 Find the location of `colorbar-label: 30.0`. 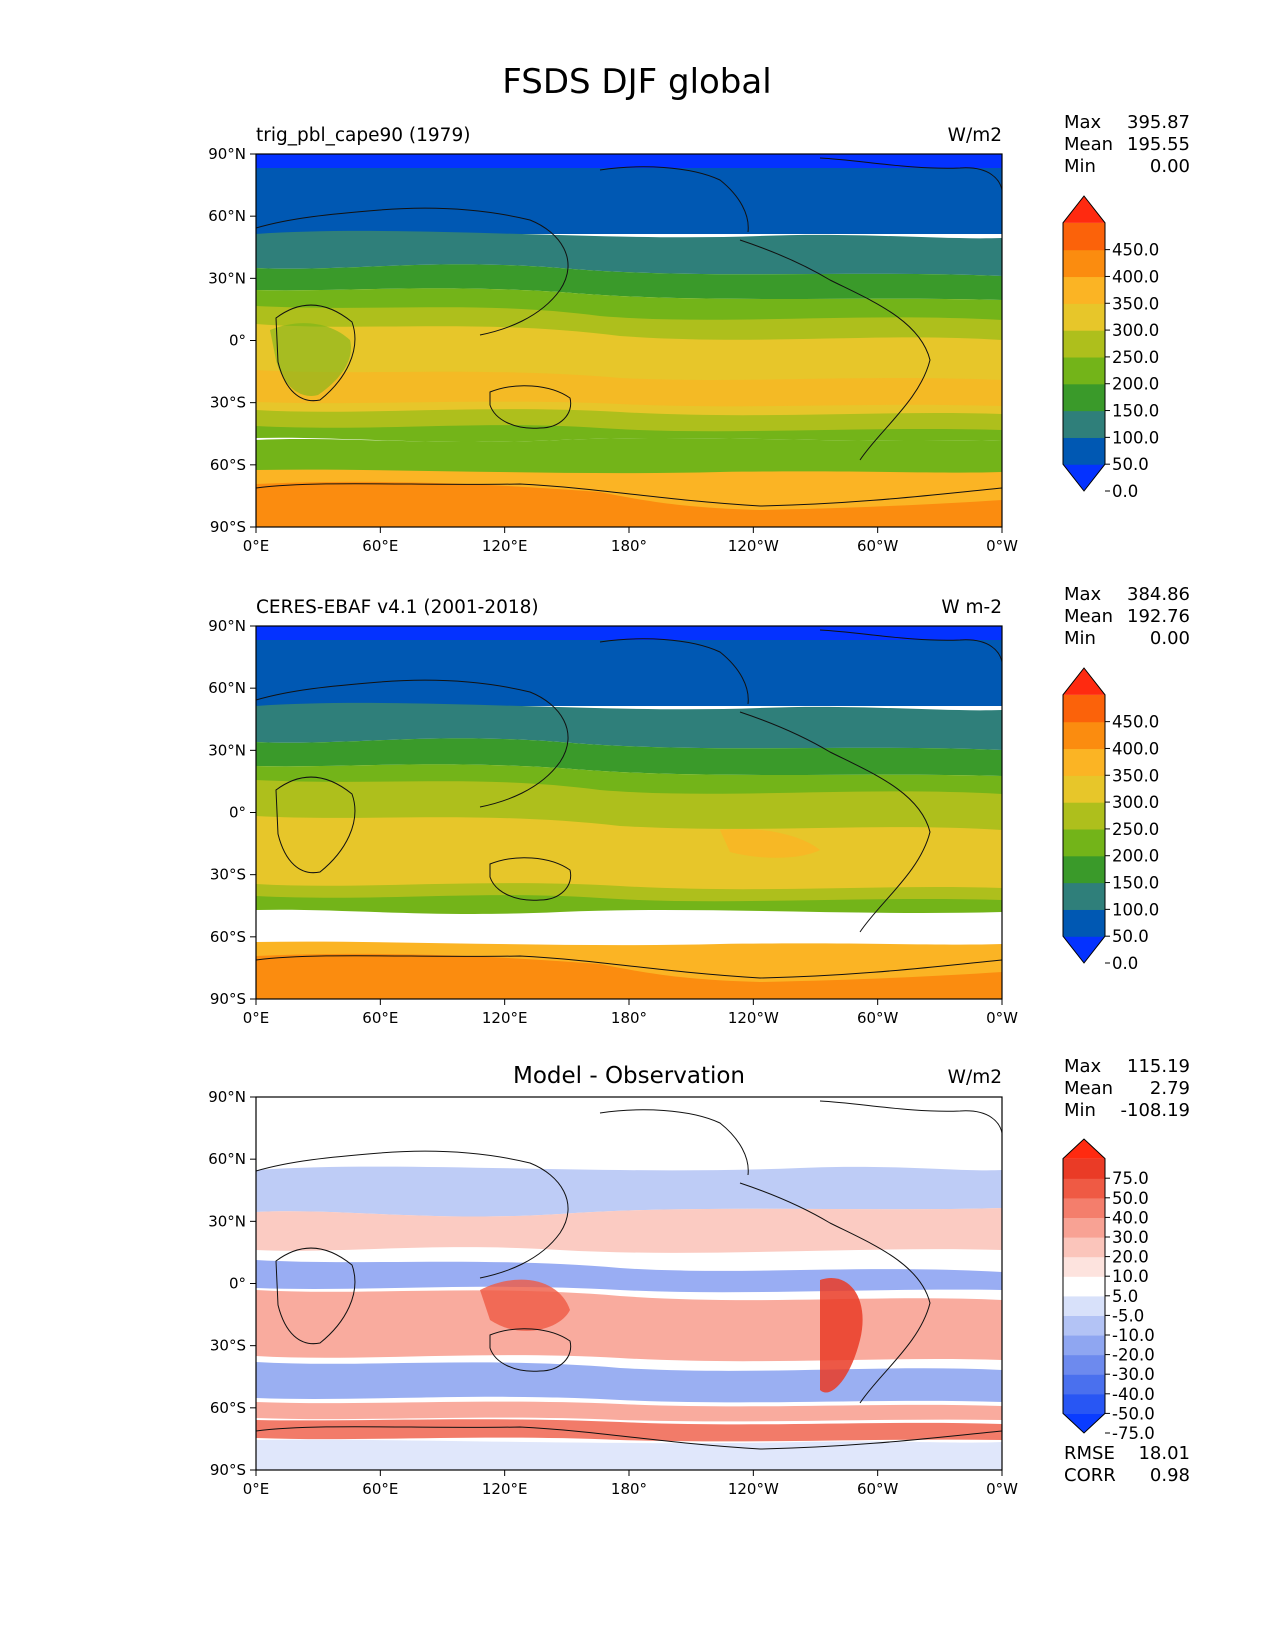

colorbar-label: 30.0 is located at coordinates (1130, 1237).